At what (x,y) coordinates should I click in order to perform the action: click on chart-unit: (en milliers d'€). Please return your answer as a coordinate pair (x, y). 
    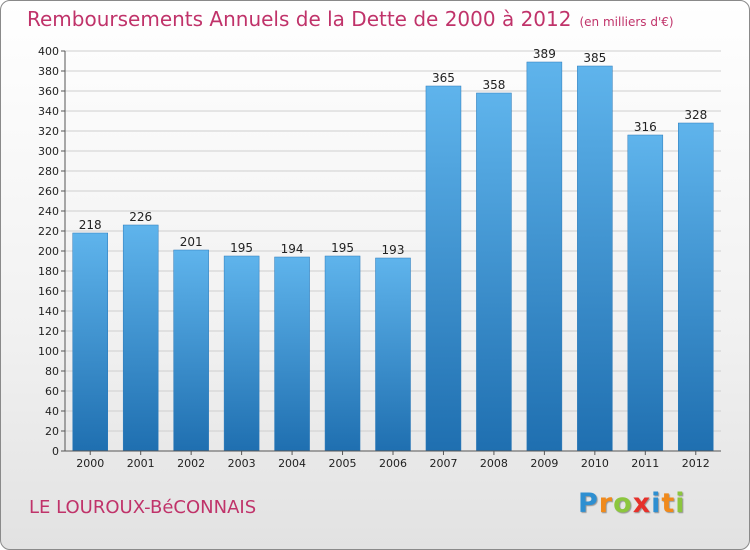
    Looking at the image, I should click on (626, 22).